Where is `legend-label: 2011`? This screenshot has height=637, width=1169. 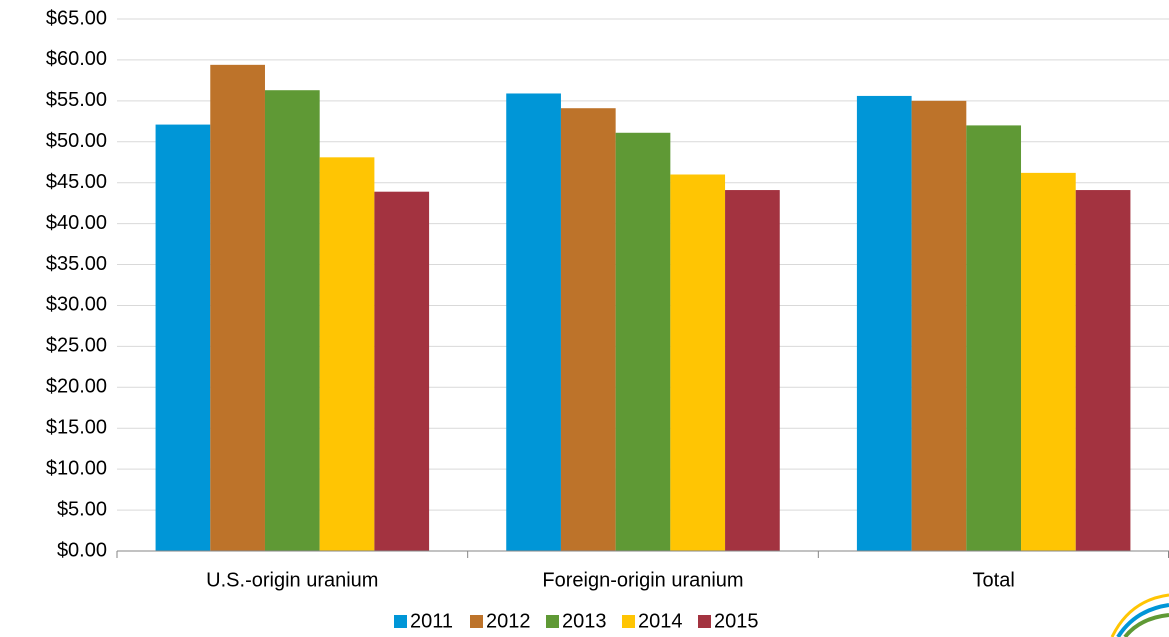 legend-label: 2011 is located at coordinates (431, 621).